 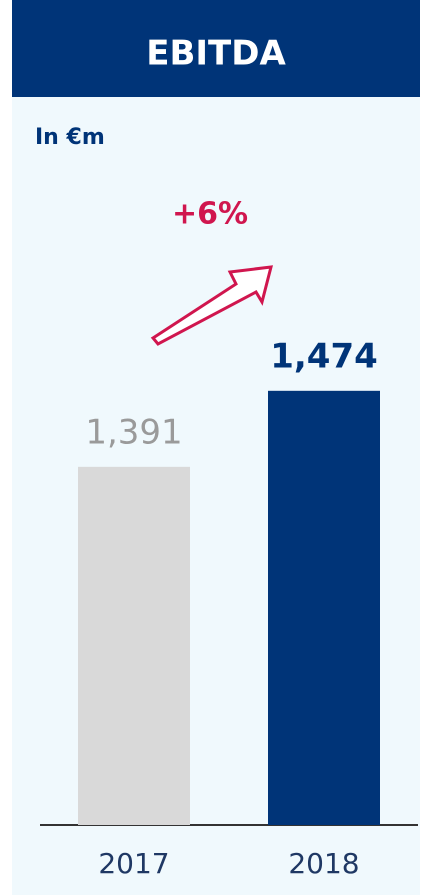 What do you see at coordinates (210, 214) in the screenshot?
I see `growth-annotation: +6%` at bounding box center [210, 214].